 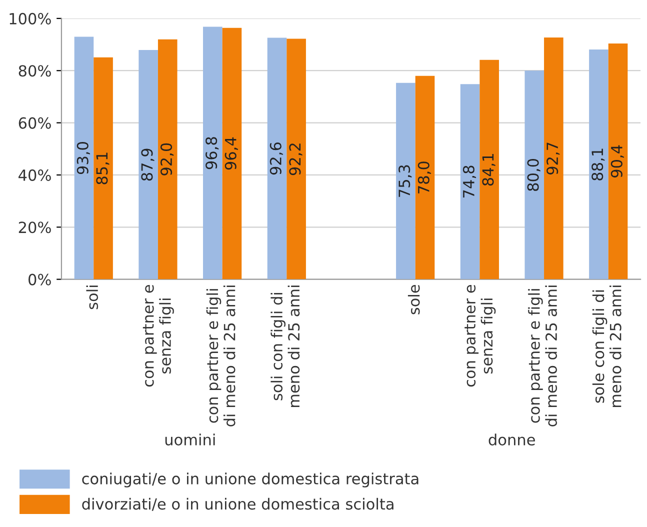 I want to click on data-label: 78,0, so click(x=424, y=178).